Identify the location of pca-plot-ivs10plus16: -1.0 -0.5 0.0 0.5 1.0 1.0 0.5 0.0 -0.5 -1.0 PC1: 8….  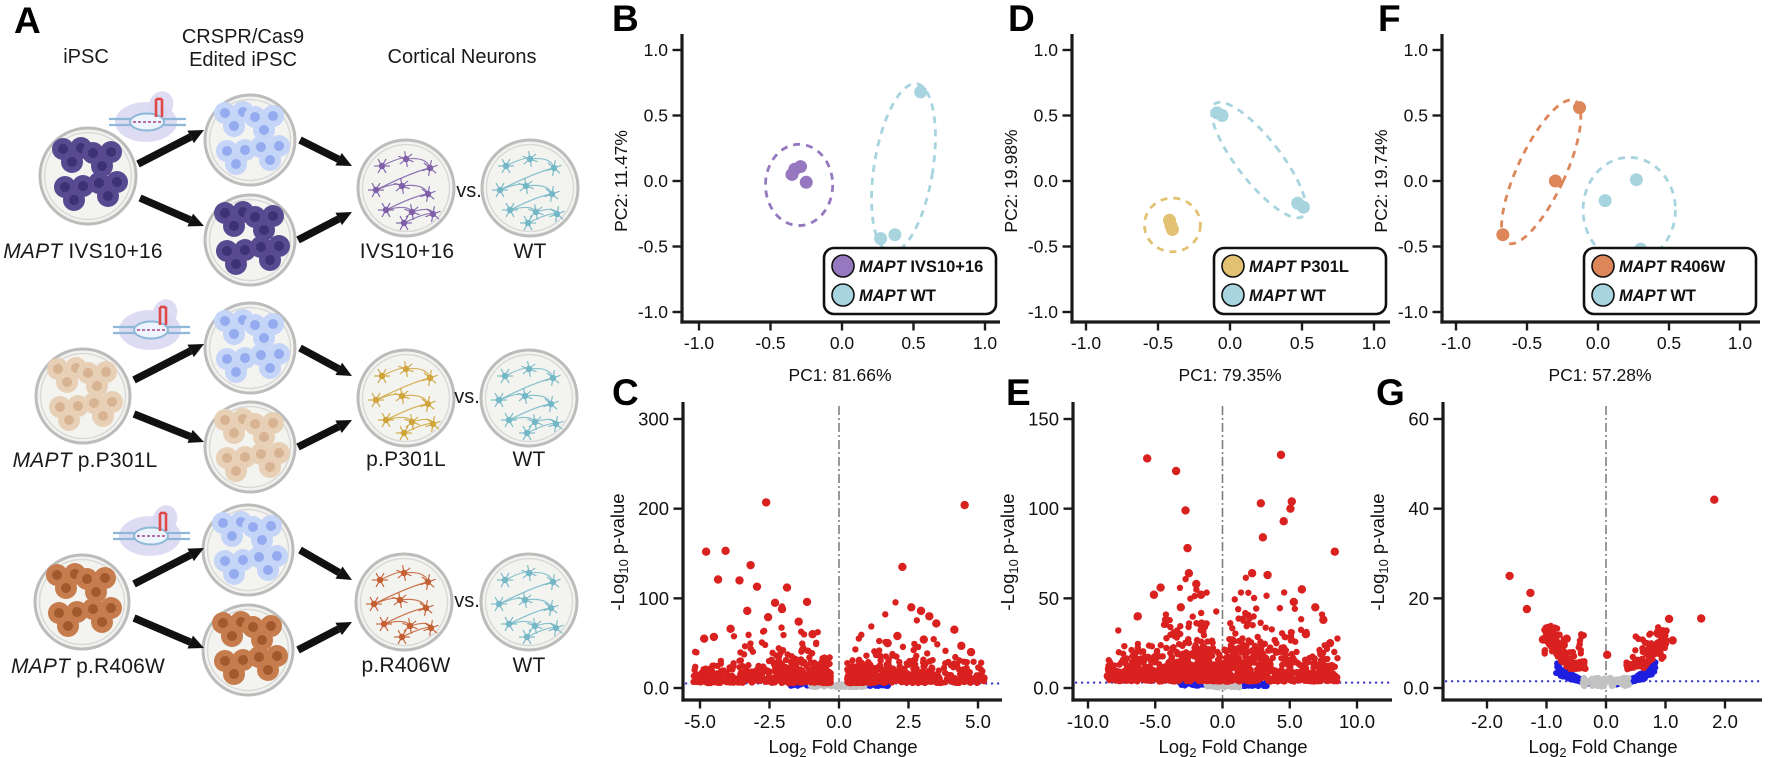
(805, 209).